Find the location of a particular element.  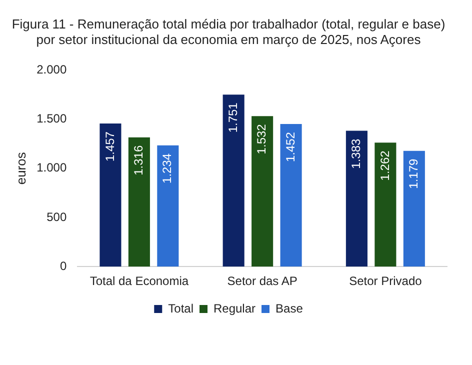

y-tick-label: 500 is located at coordinates (56, 217).